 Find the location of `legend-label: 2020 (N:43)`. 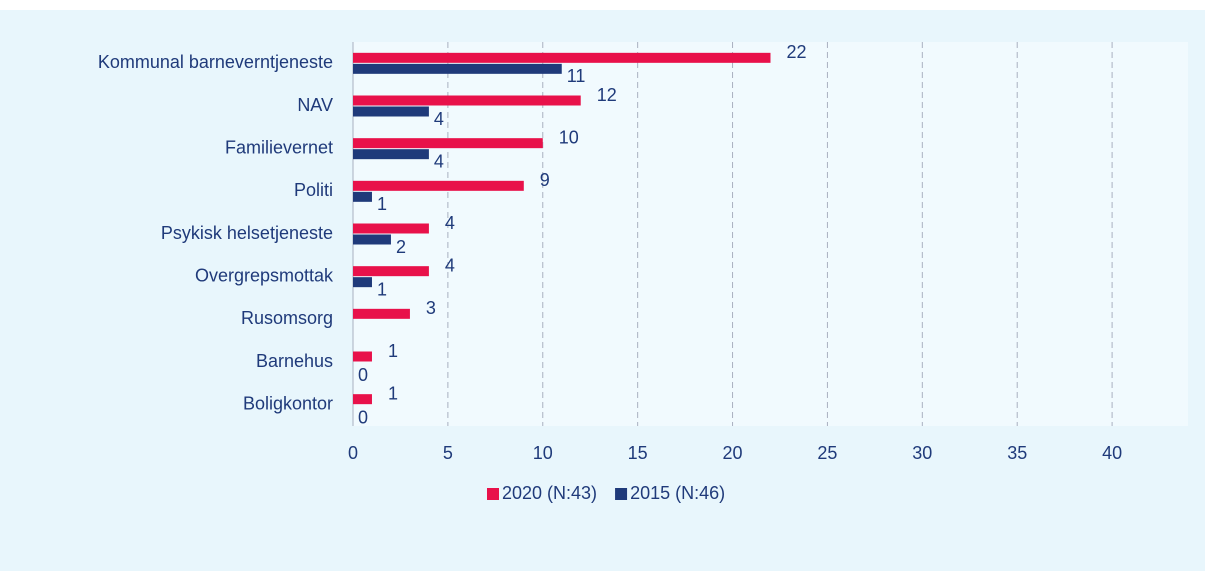

legend-label: 2020 (N:43) is located at coordinates (549, 493).